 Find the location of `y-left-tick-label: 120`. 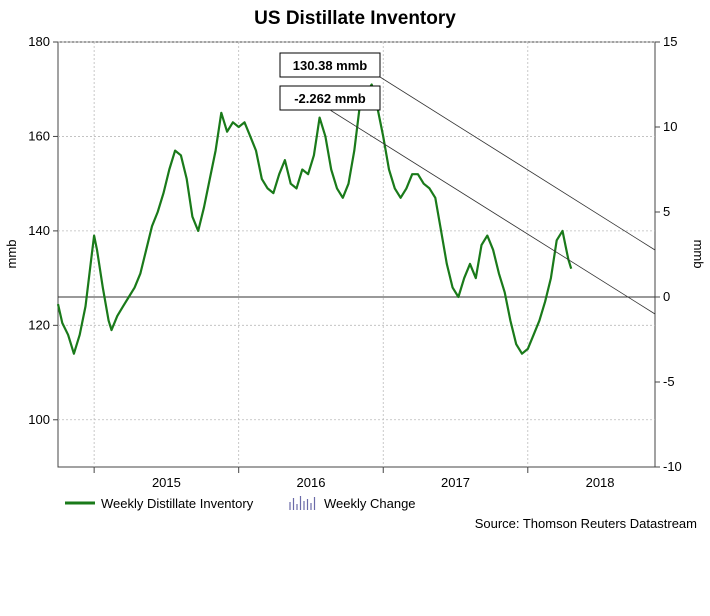

y-left-tick-label: 120 is located at coordinates (39, 324).